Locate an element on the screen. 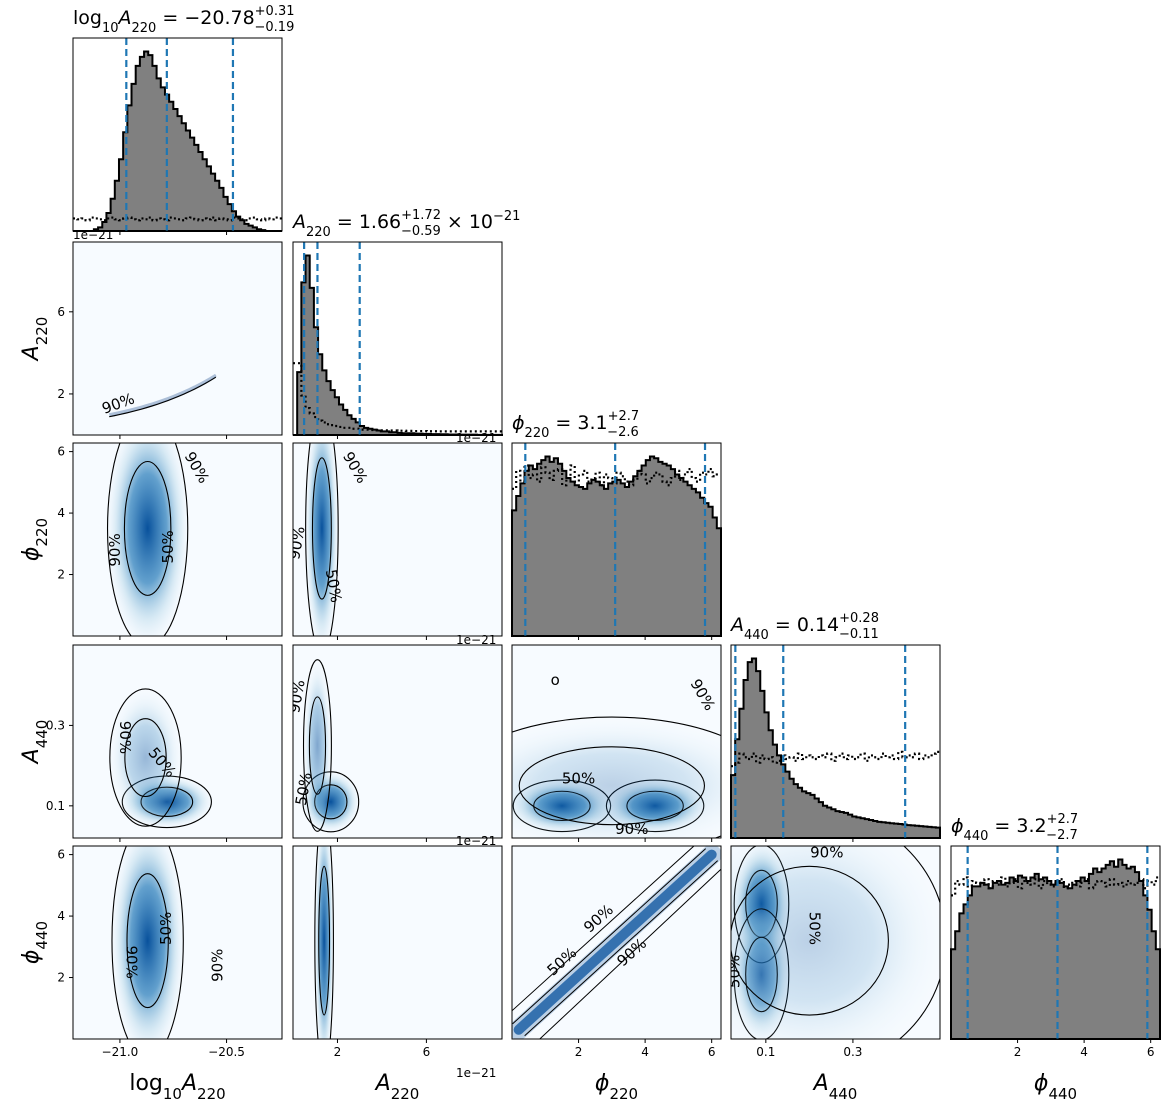  scatter-panel-A220-phi220: 90%90%50% is located at coordinates (397, 541).